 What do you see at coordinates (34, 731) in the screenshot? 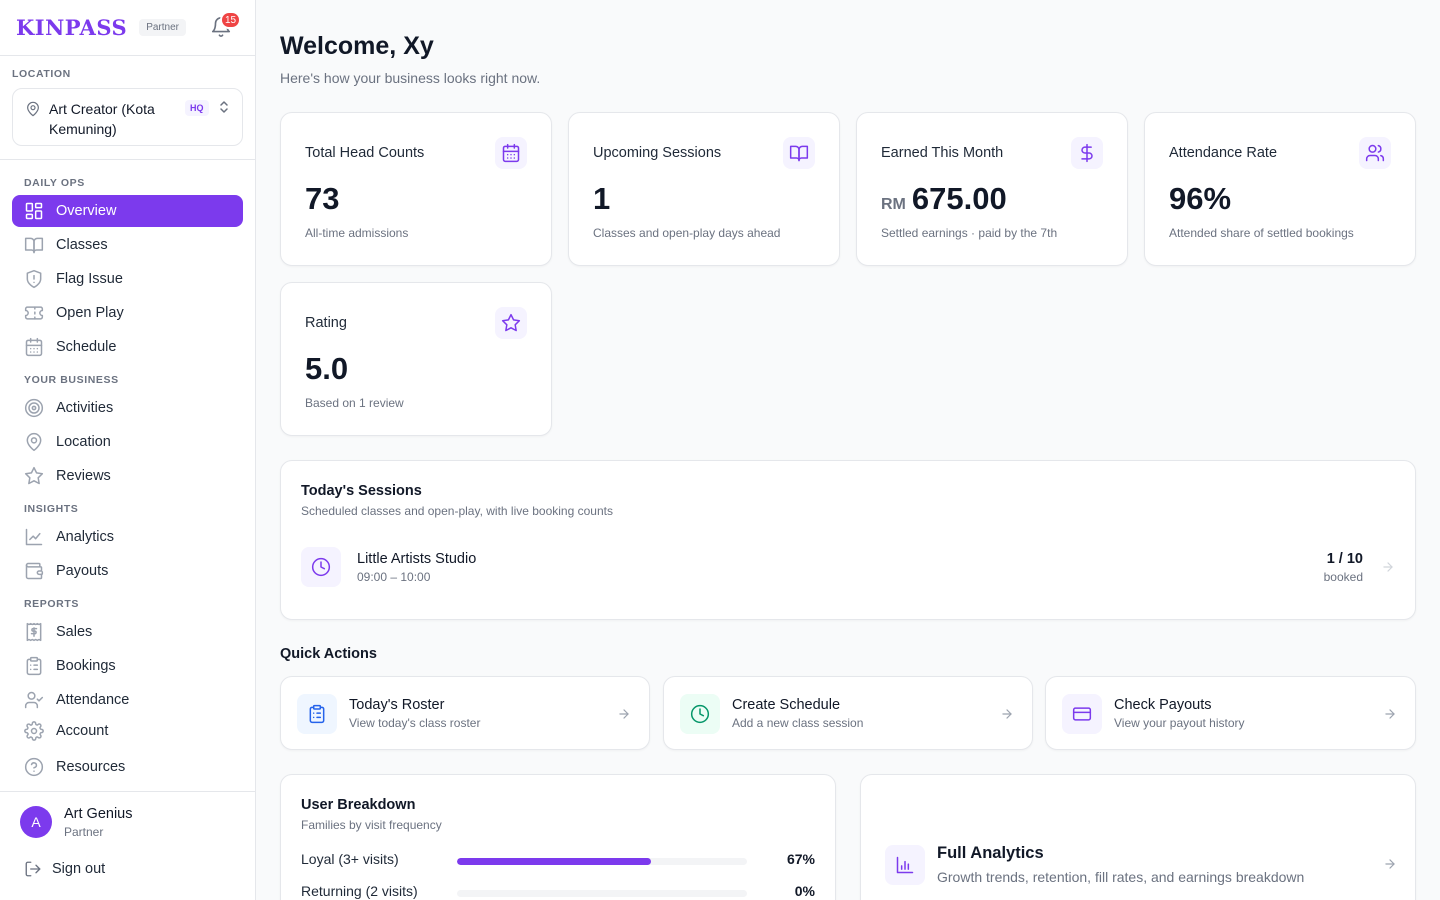
I see `gear-icon` at bounding box center [34, 731].